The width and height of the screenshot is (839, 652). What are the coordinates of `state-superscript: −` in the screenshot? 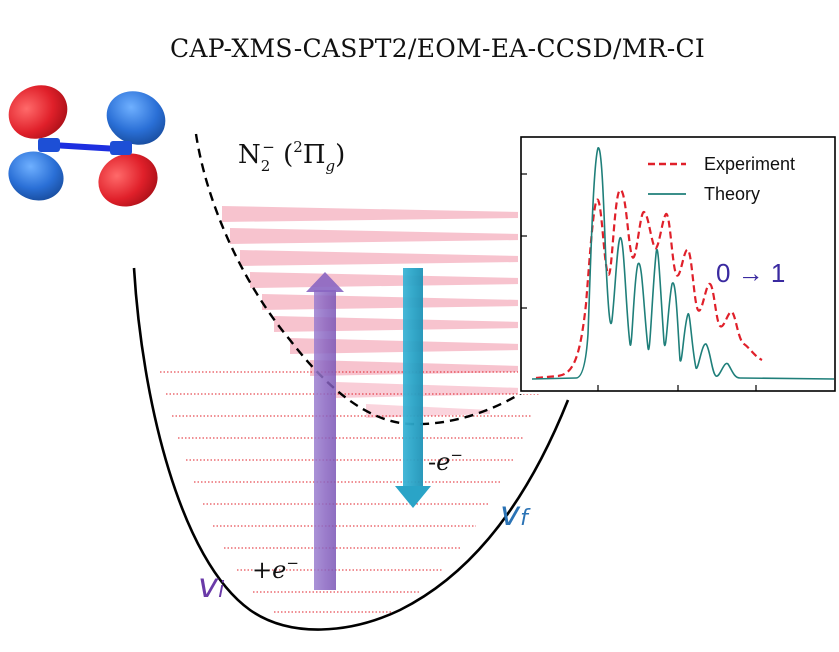 It's located at (268, 147).